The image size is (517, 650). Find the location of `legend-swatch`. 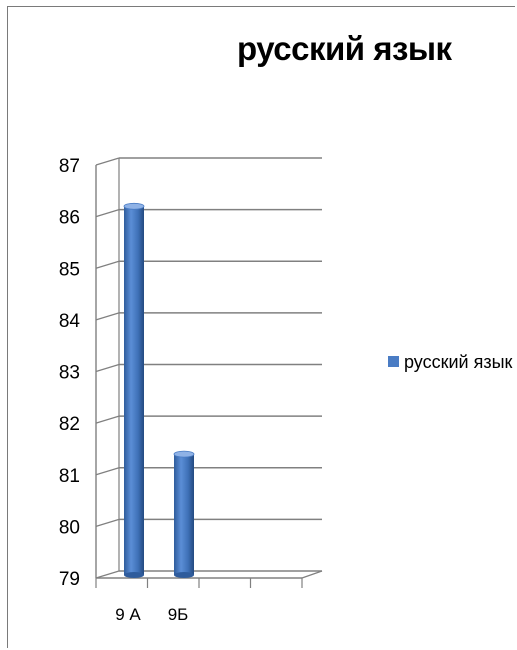

legend-swatch is located at coordinates (393, 361).